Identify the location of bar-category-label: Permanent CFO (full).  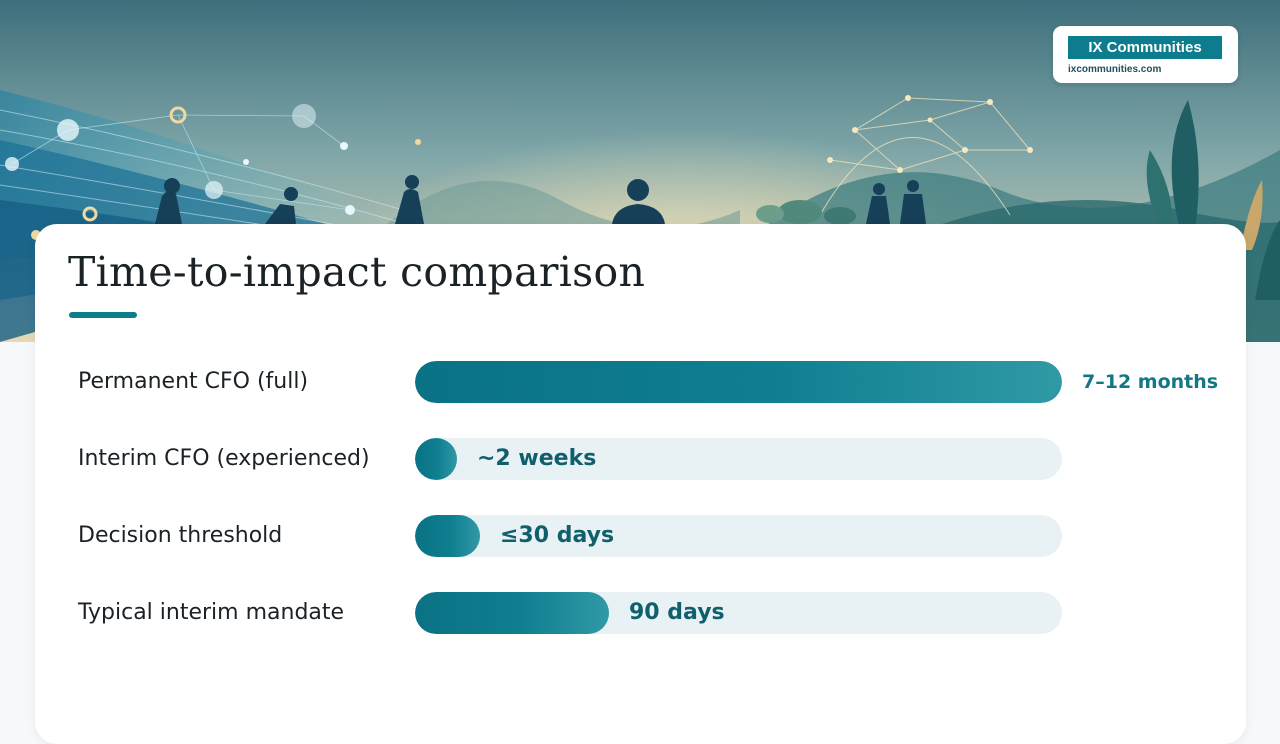
(193, 381).